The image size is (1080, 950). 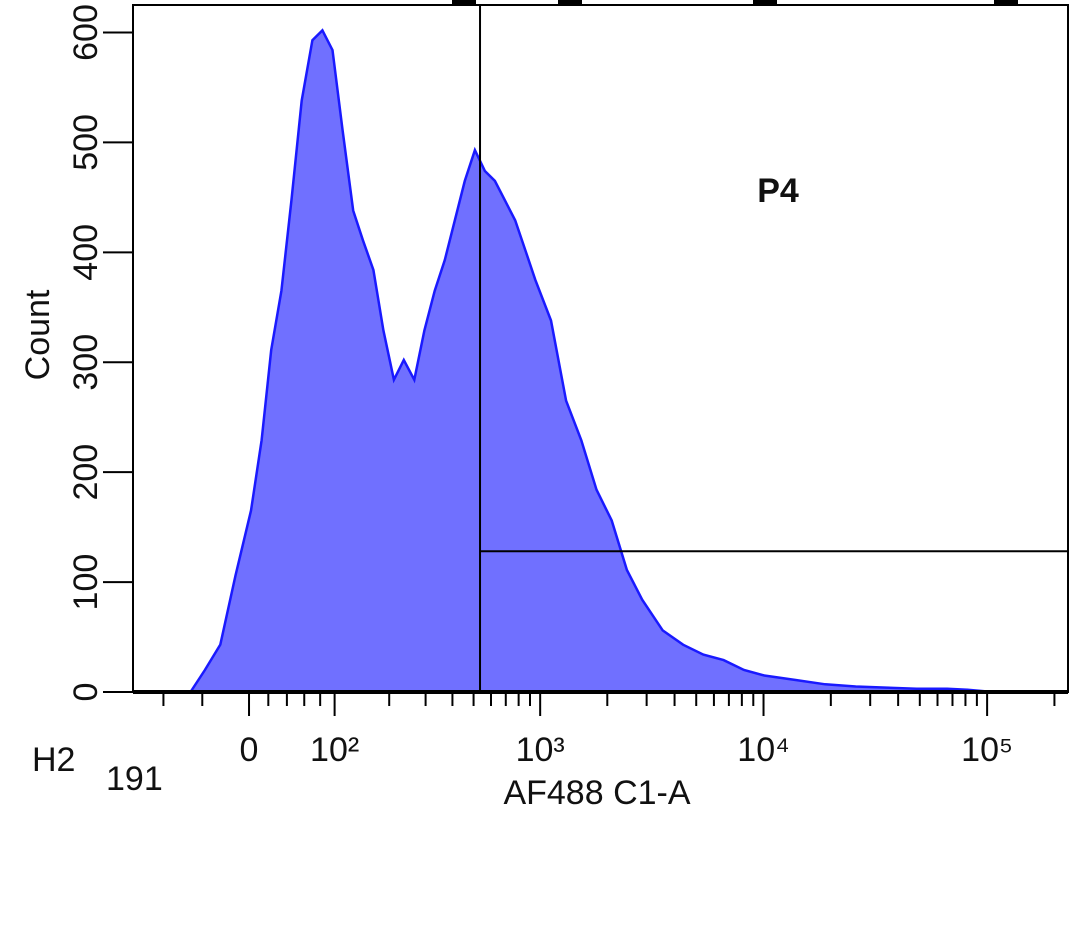 I want to click on x-tick-label: 0, so click(x=249, y=750).